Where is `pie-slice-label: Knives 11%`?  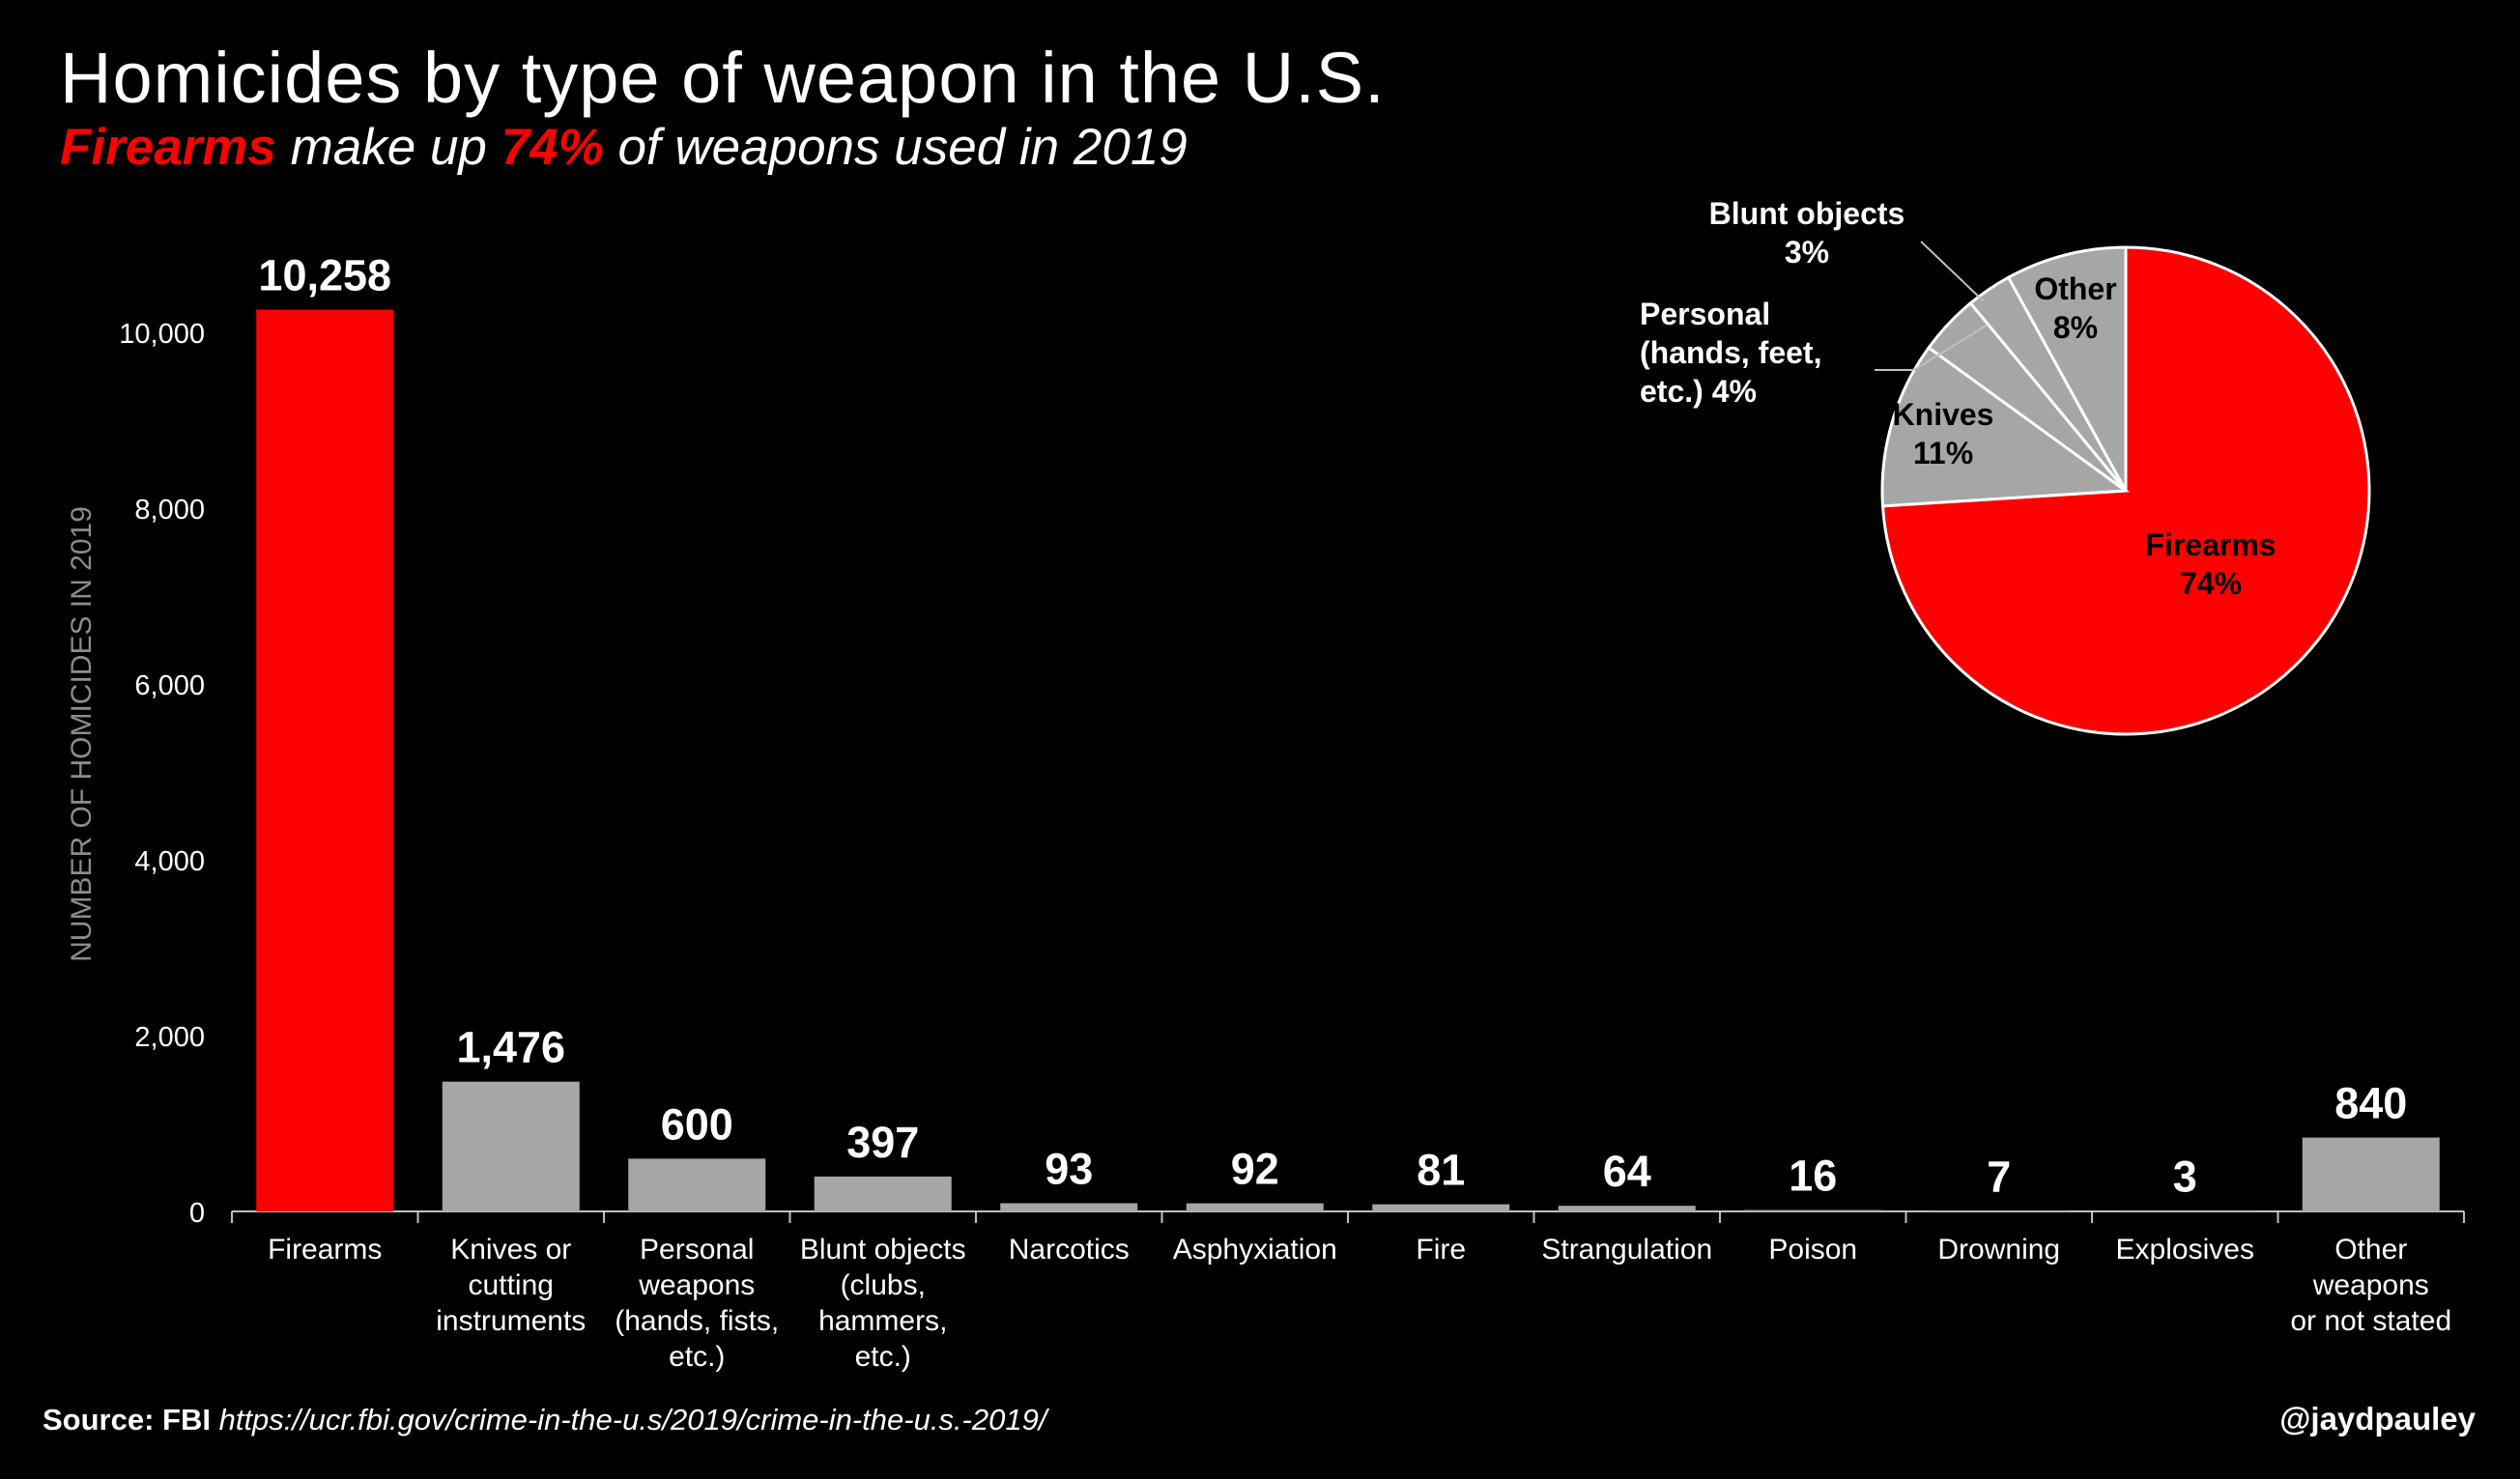 pie-slice-label: Knives 11% is located at coordinates (1943, 433).